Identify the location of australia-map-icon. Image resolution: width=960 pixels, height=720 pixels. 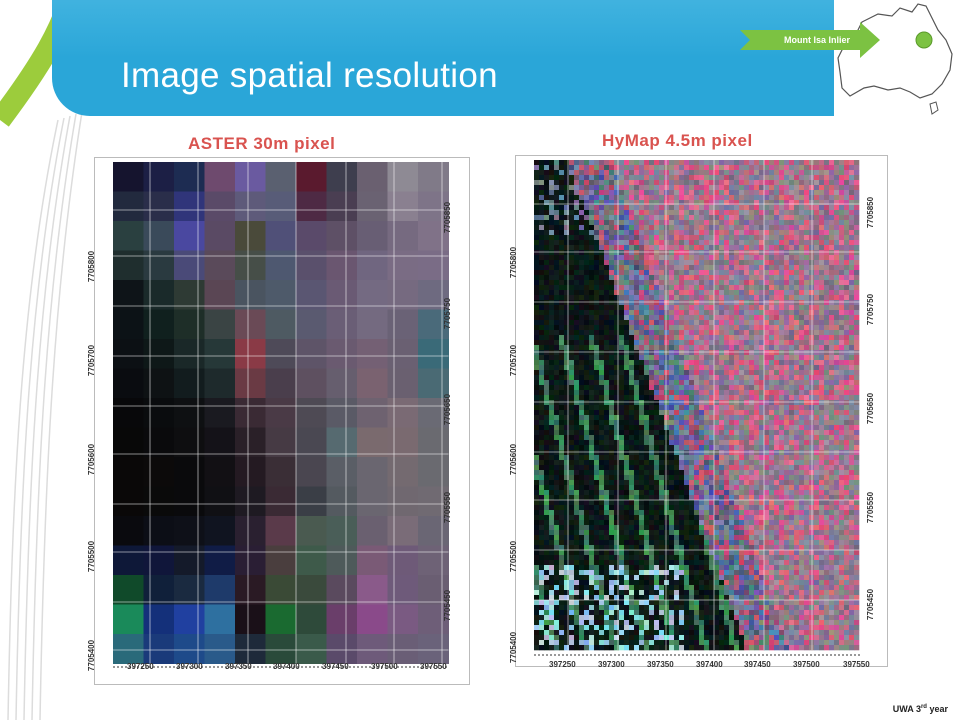
(895, 59).